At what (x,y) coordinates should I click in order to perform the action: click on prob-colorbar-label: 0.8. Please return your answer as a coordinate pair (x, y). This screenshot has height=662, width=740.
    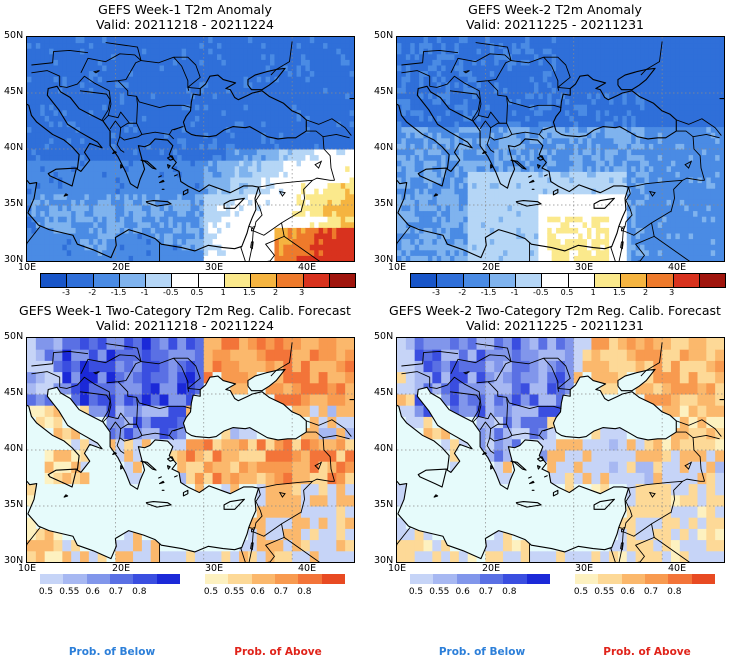
    Looking at the image, I should click on (509, 592).